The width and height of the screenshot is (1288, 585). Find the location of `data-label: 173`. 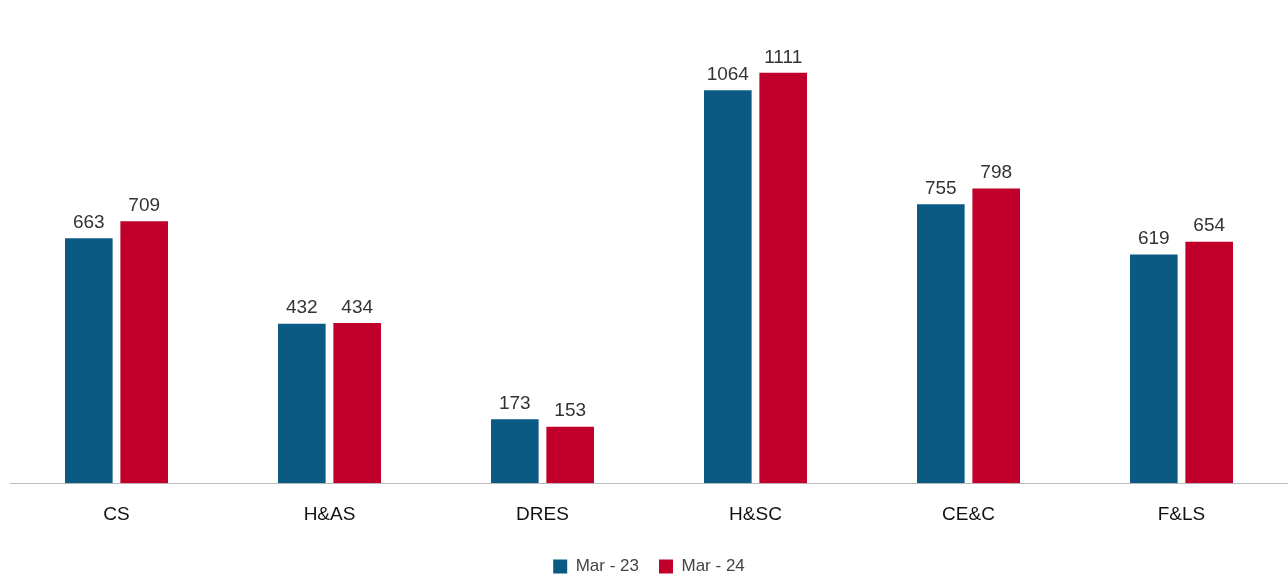

data-label: 173 is located at coordinates (514, 403).